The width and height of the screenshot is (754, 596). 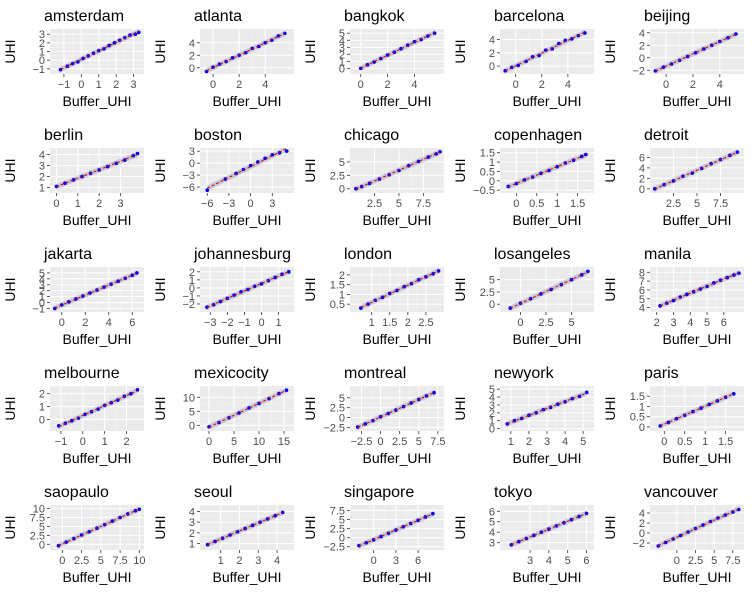 I want to click on x-tick-label: 6, so click(x=132, y=323).